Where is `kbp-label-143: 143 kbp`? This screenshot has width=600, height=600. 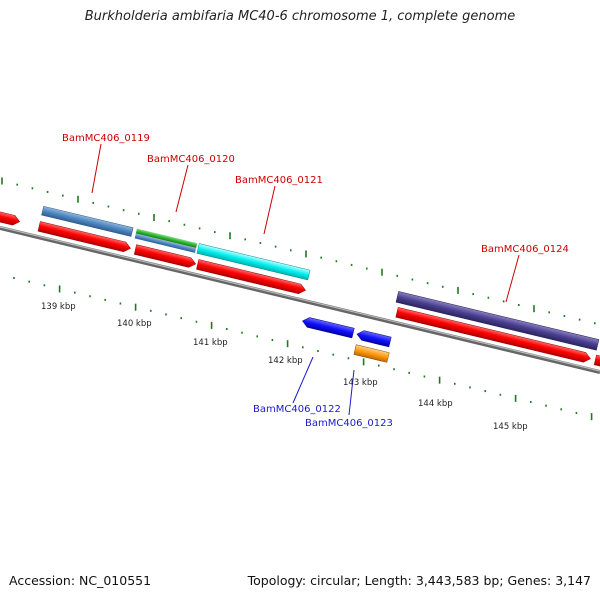
kbp-label-143: 143 kbp is located at coordinates (360, 383).